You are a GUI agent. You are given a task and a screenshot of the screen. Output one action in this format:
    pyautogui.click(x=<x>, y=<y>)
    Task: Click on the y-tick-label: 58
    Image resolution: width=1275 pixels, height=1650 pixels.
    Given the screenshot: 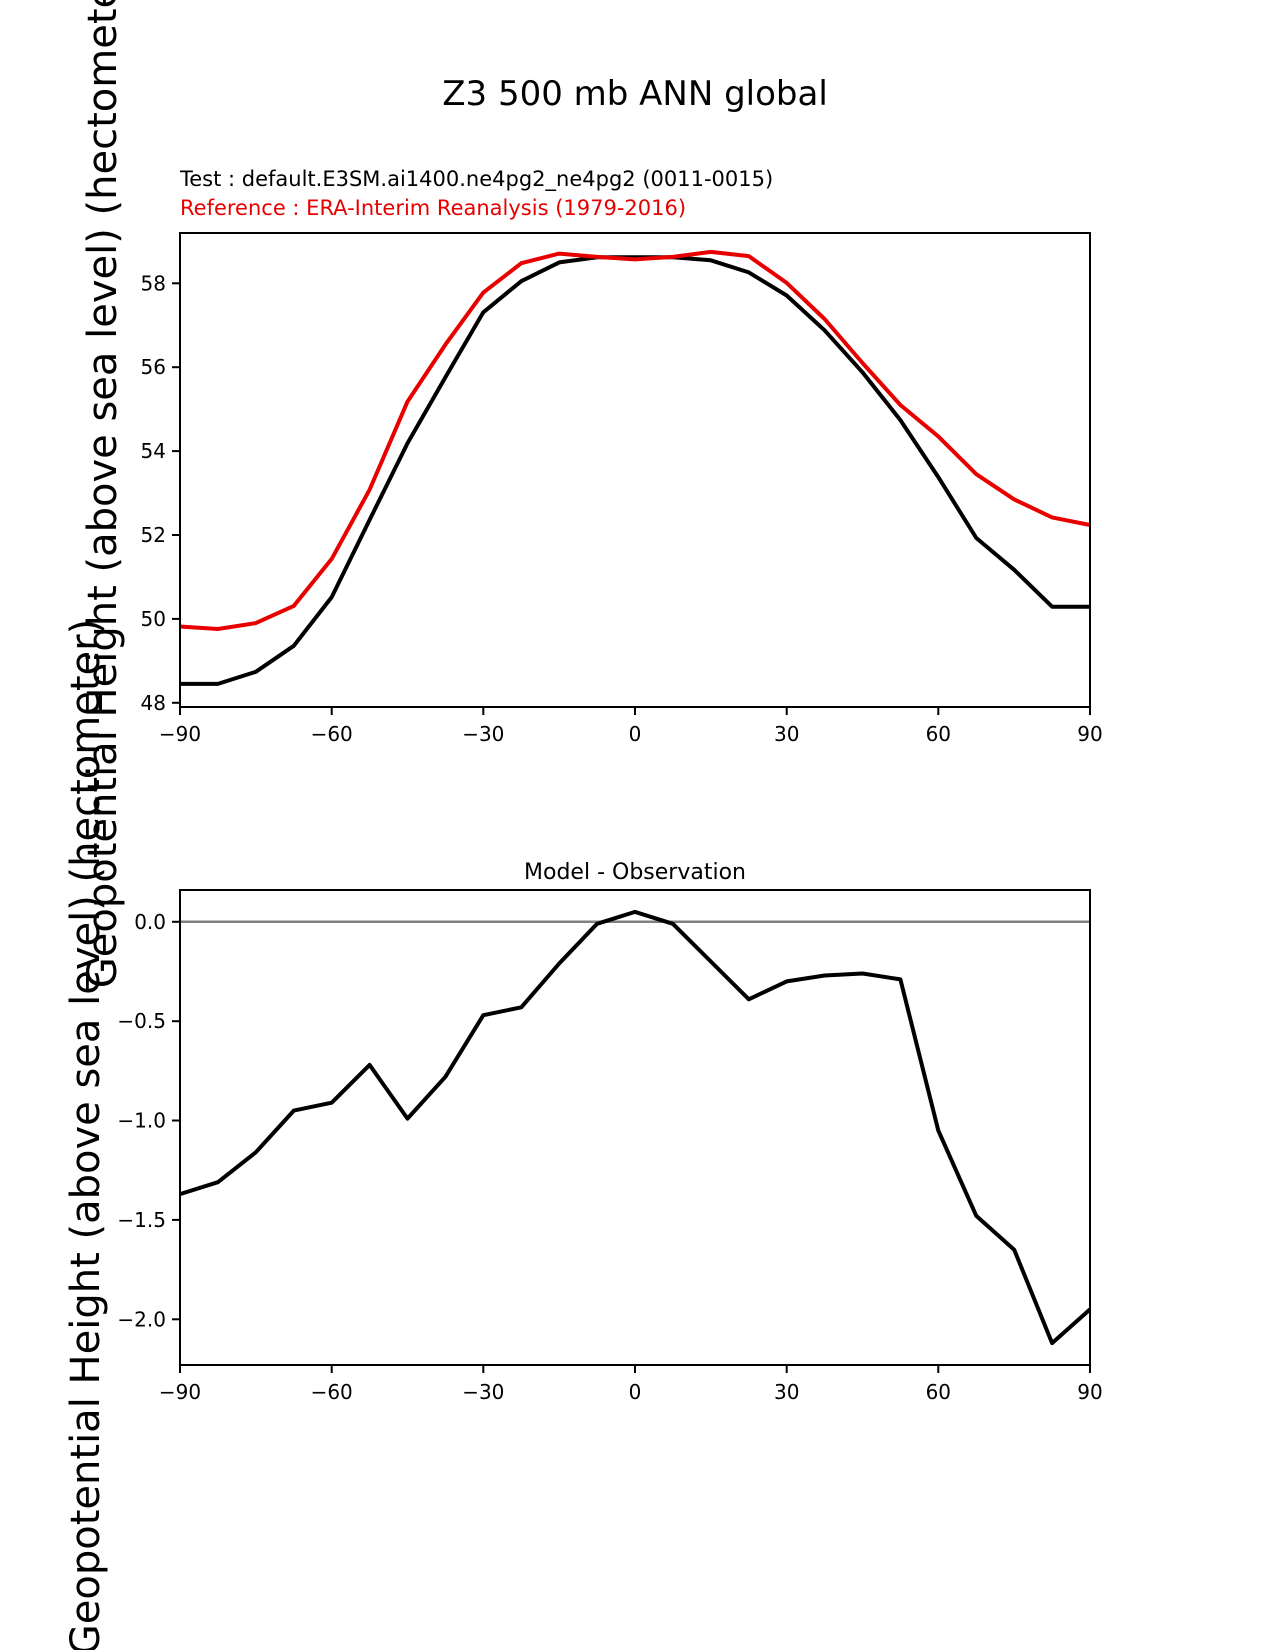 What is the action you would take?
    pyautogui.click(x=153, y=283)
    